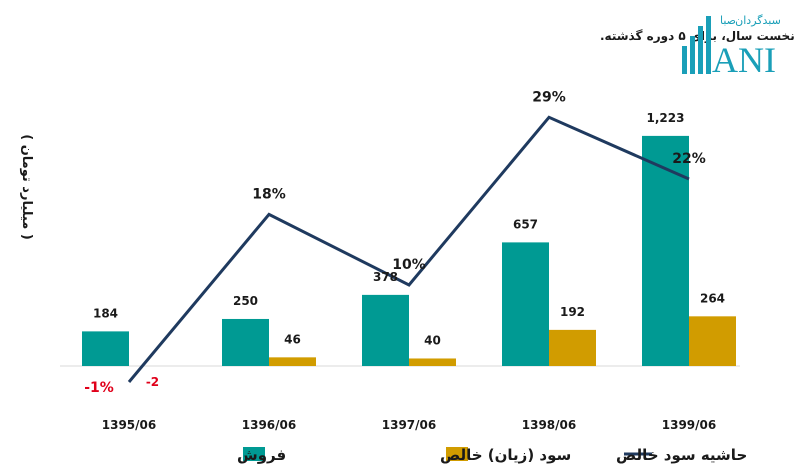 This screenshot has height=474, width=794. What do you see at coordinates (728, 20) in the screenshot?
I see `logo-top-text-2: صبا` at bounding box center [728, 20].